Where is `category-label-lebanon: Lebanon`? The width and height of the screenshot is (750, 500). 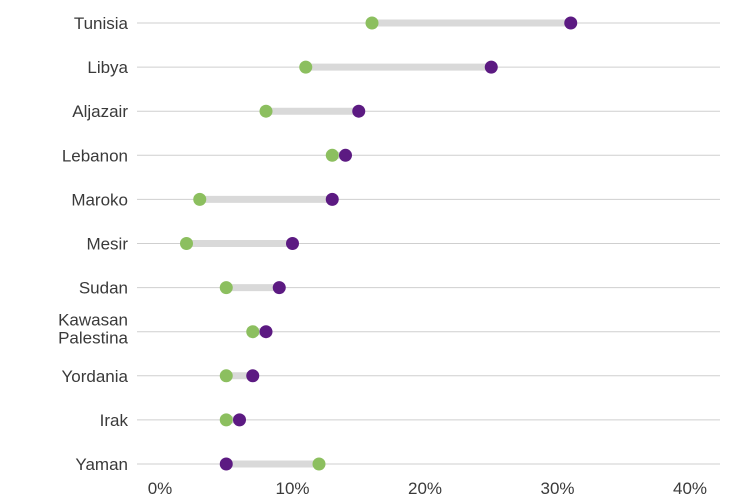 category-label-lebanon: Lebanon is located at coordinates (95, 155).